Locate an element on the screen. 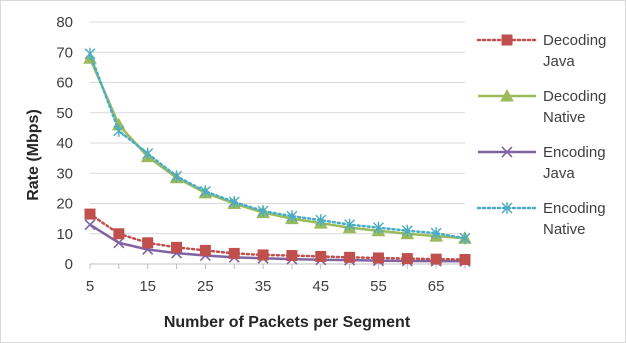 This screenshot has width=626, height=343. y-tick-labels: 0 10 20 30 40 50 60 70 80 is located at coordinates (64, 143).